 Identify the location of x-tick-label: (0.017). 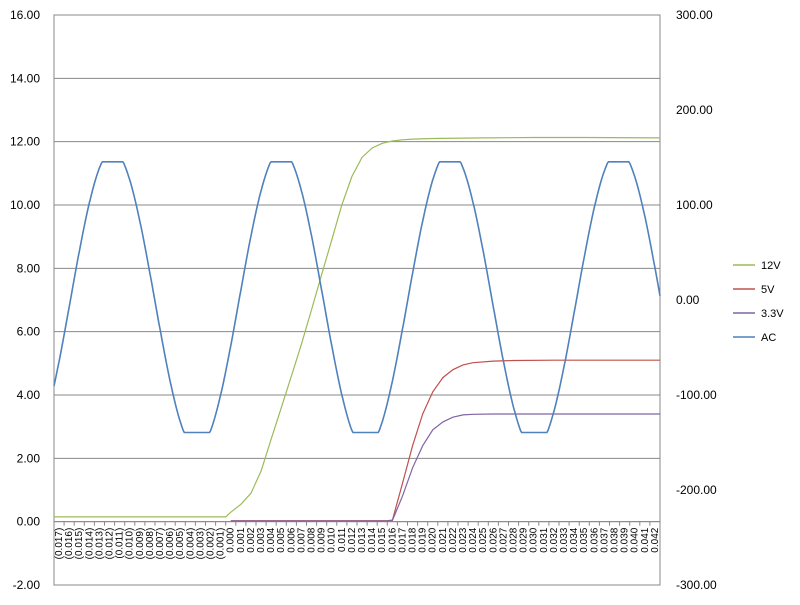
(59, 544).